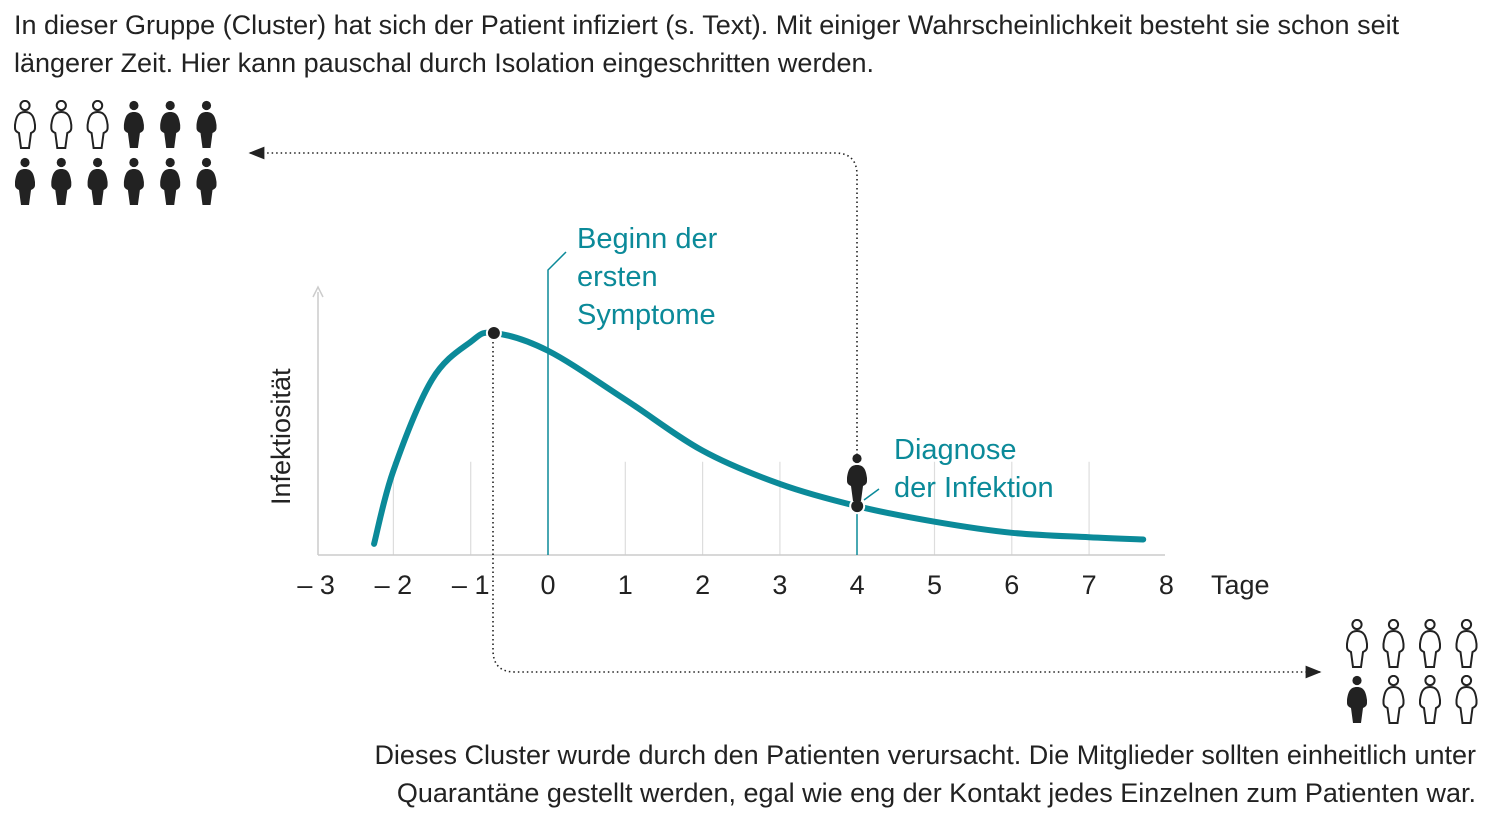  What do you see at coordinates (493, 333) in the screenshot?
I see `peak-marker` at bounding box center [493, 333].